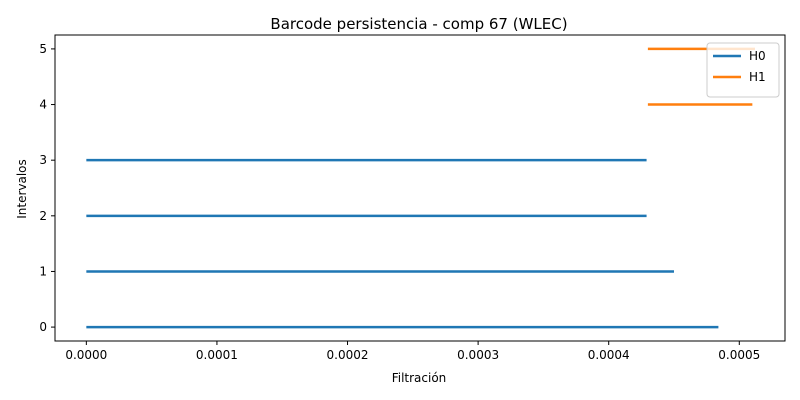  Describe the element at coordinates (43, 160) in the screenshot. I see `y-tick-label: 3` at that location.